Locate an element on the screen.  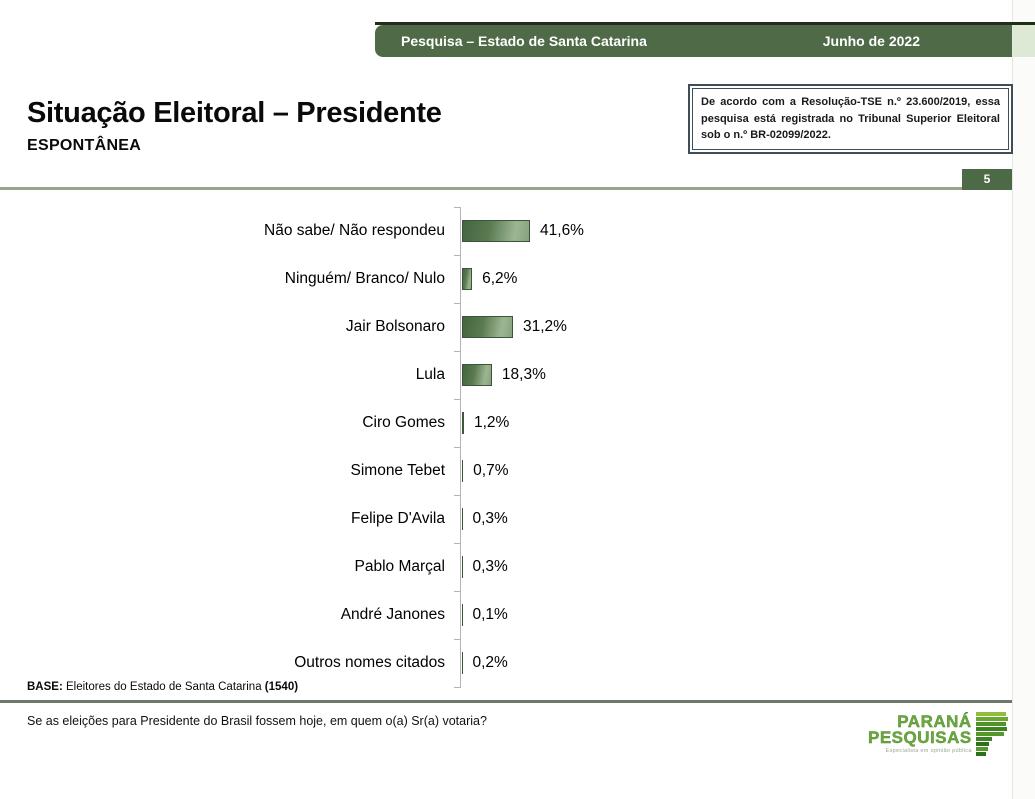
bar-category-label: Felipe D'Avila is located at coordinates (398, 518).